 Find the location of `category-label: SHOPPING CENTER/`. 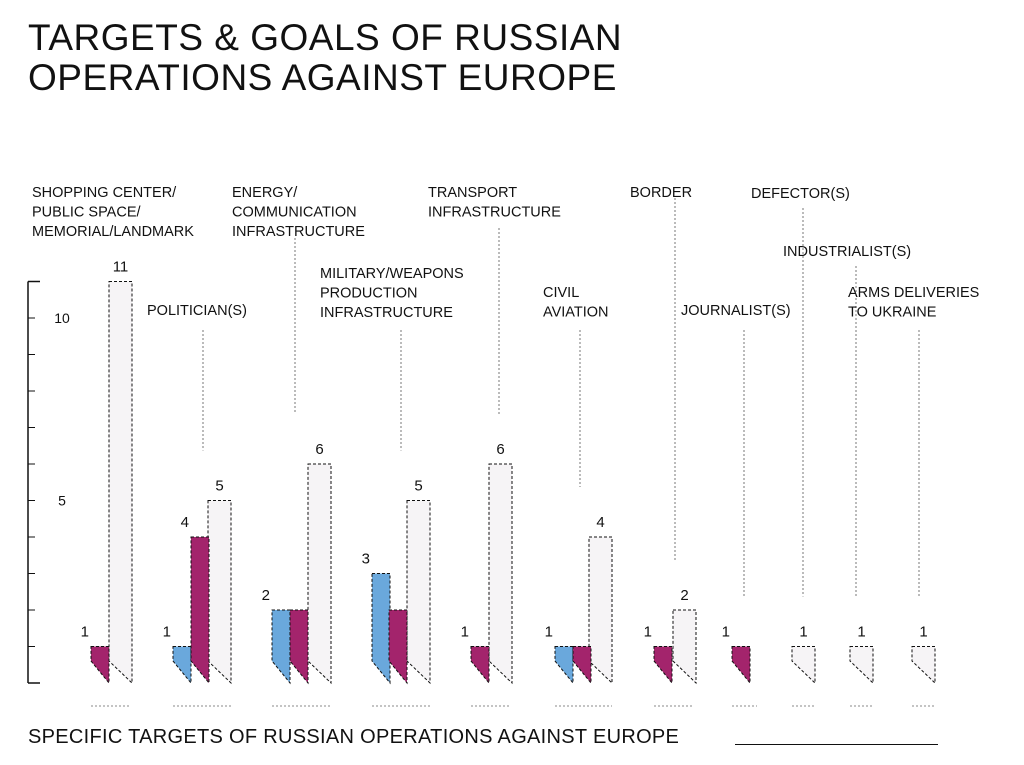

category-label: SHOPPING CENTER/ is located at coordinates (104, 193).